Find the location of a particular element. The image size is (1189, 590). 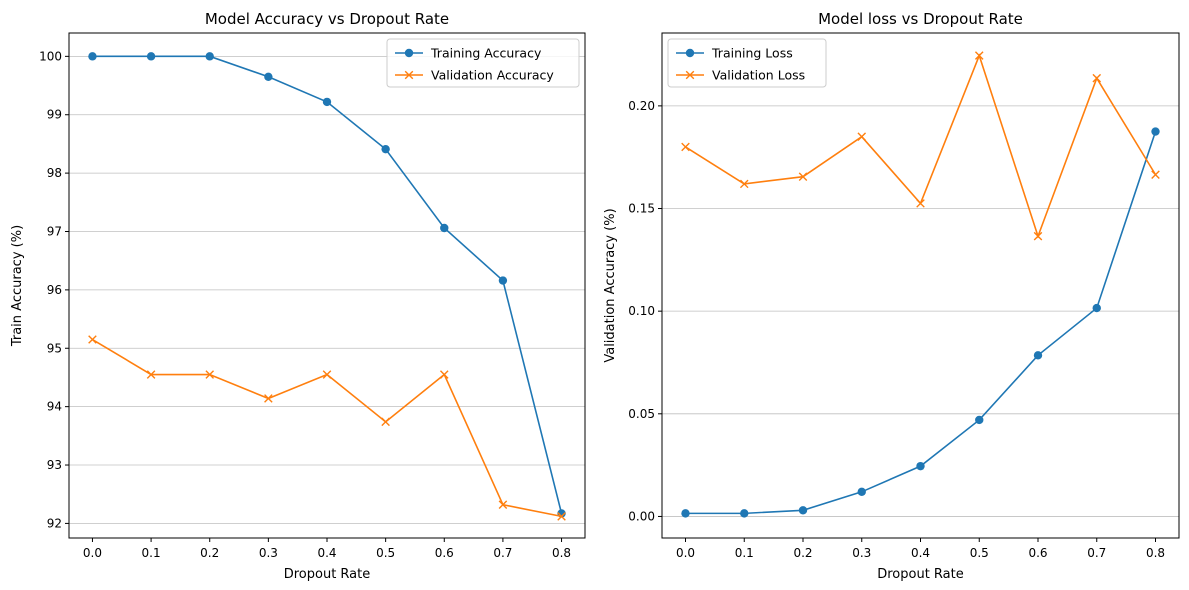

y-tick-label: 99 is located at coordinates (54, 115).